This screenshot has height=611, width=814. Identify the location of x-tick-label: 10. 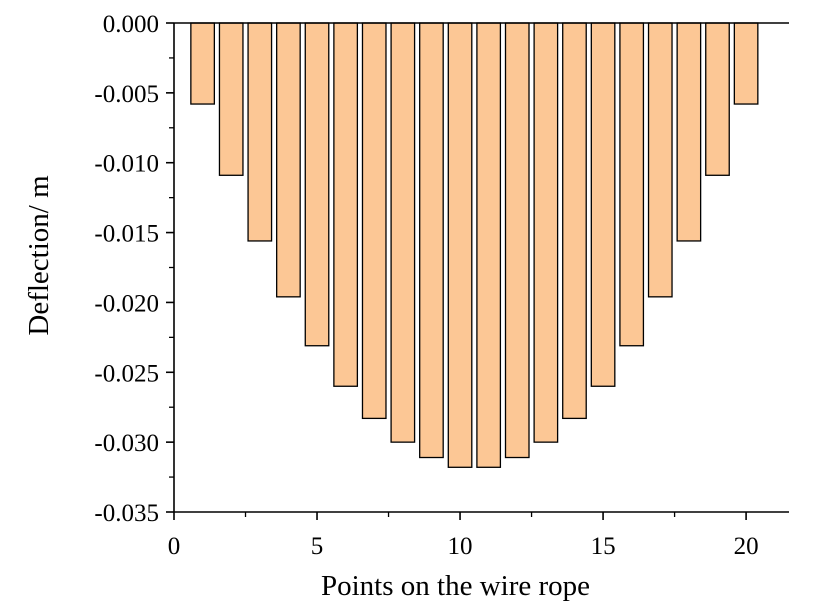
(460, 546).